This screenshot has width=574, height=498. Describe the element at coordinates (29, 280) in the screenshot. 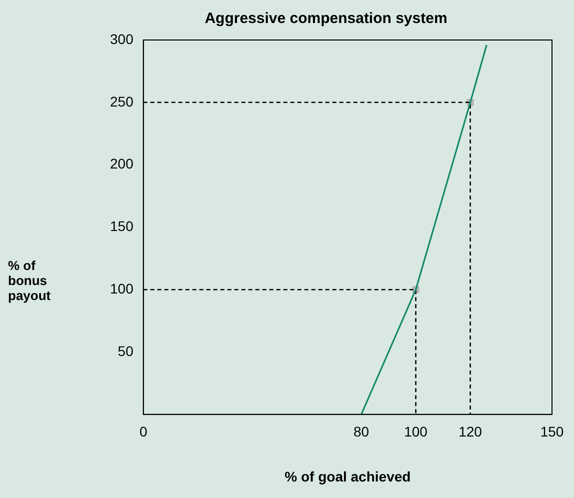

I see `y-axis-title: % of bonus payout` at that location.